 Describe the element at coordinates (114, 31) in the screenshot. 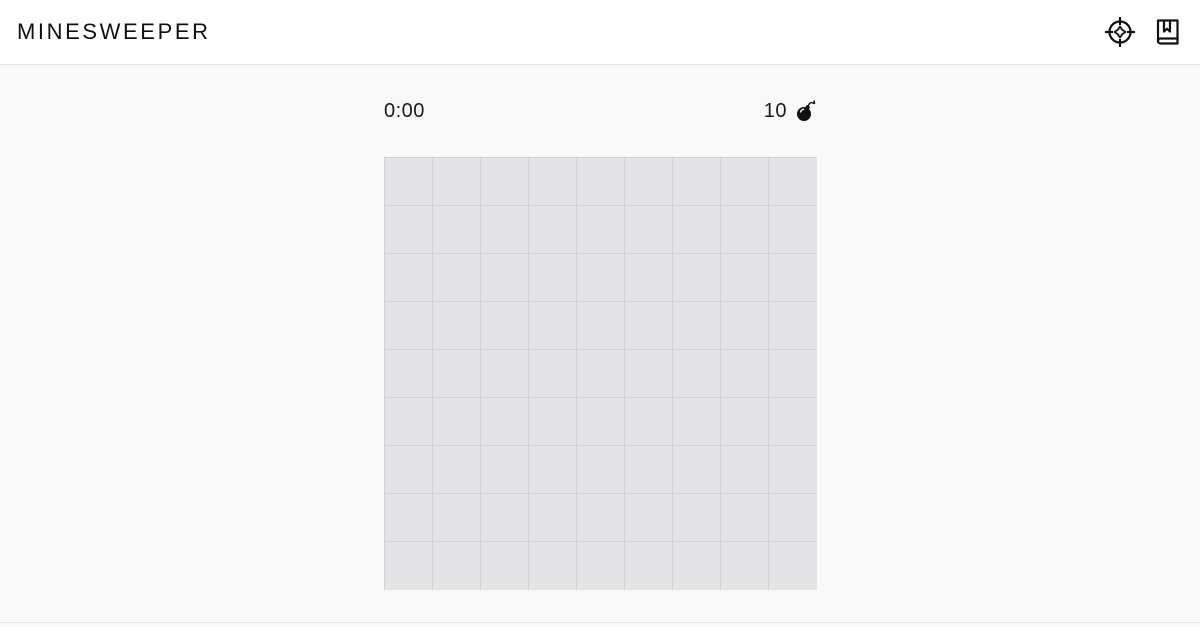

I see `app-title: MINESWEEPER` at that location.